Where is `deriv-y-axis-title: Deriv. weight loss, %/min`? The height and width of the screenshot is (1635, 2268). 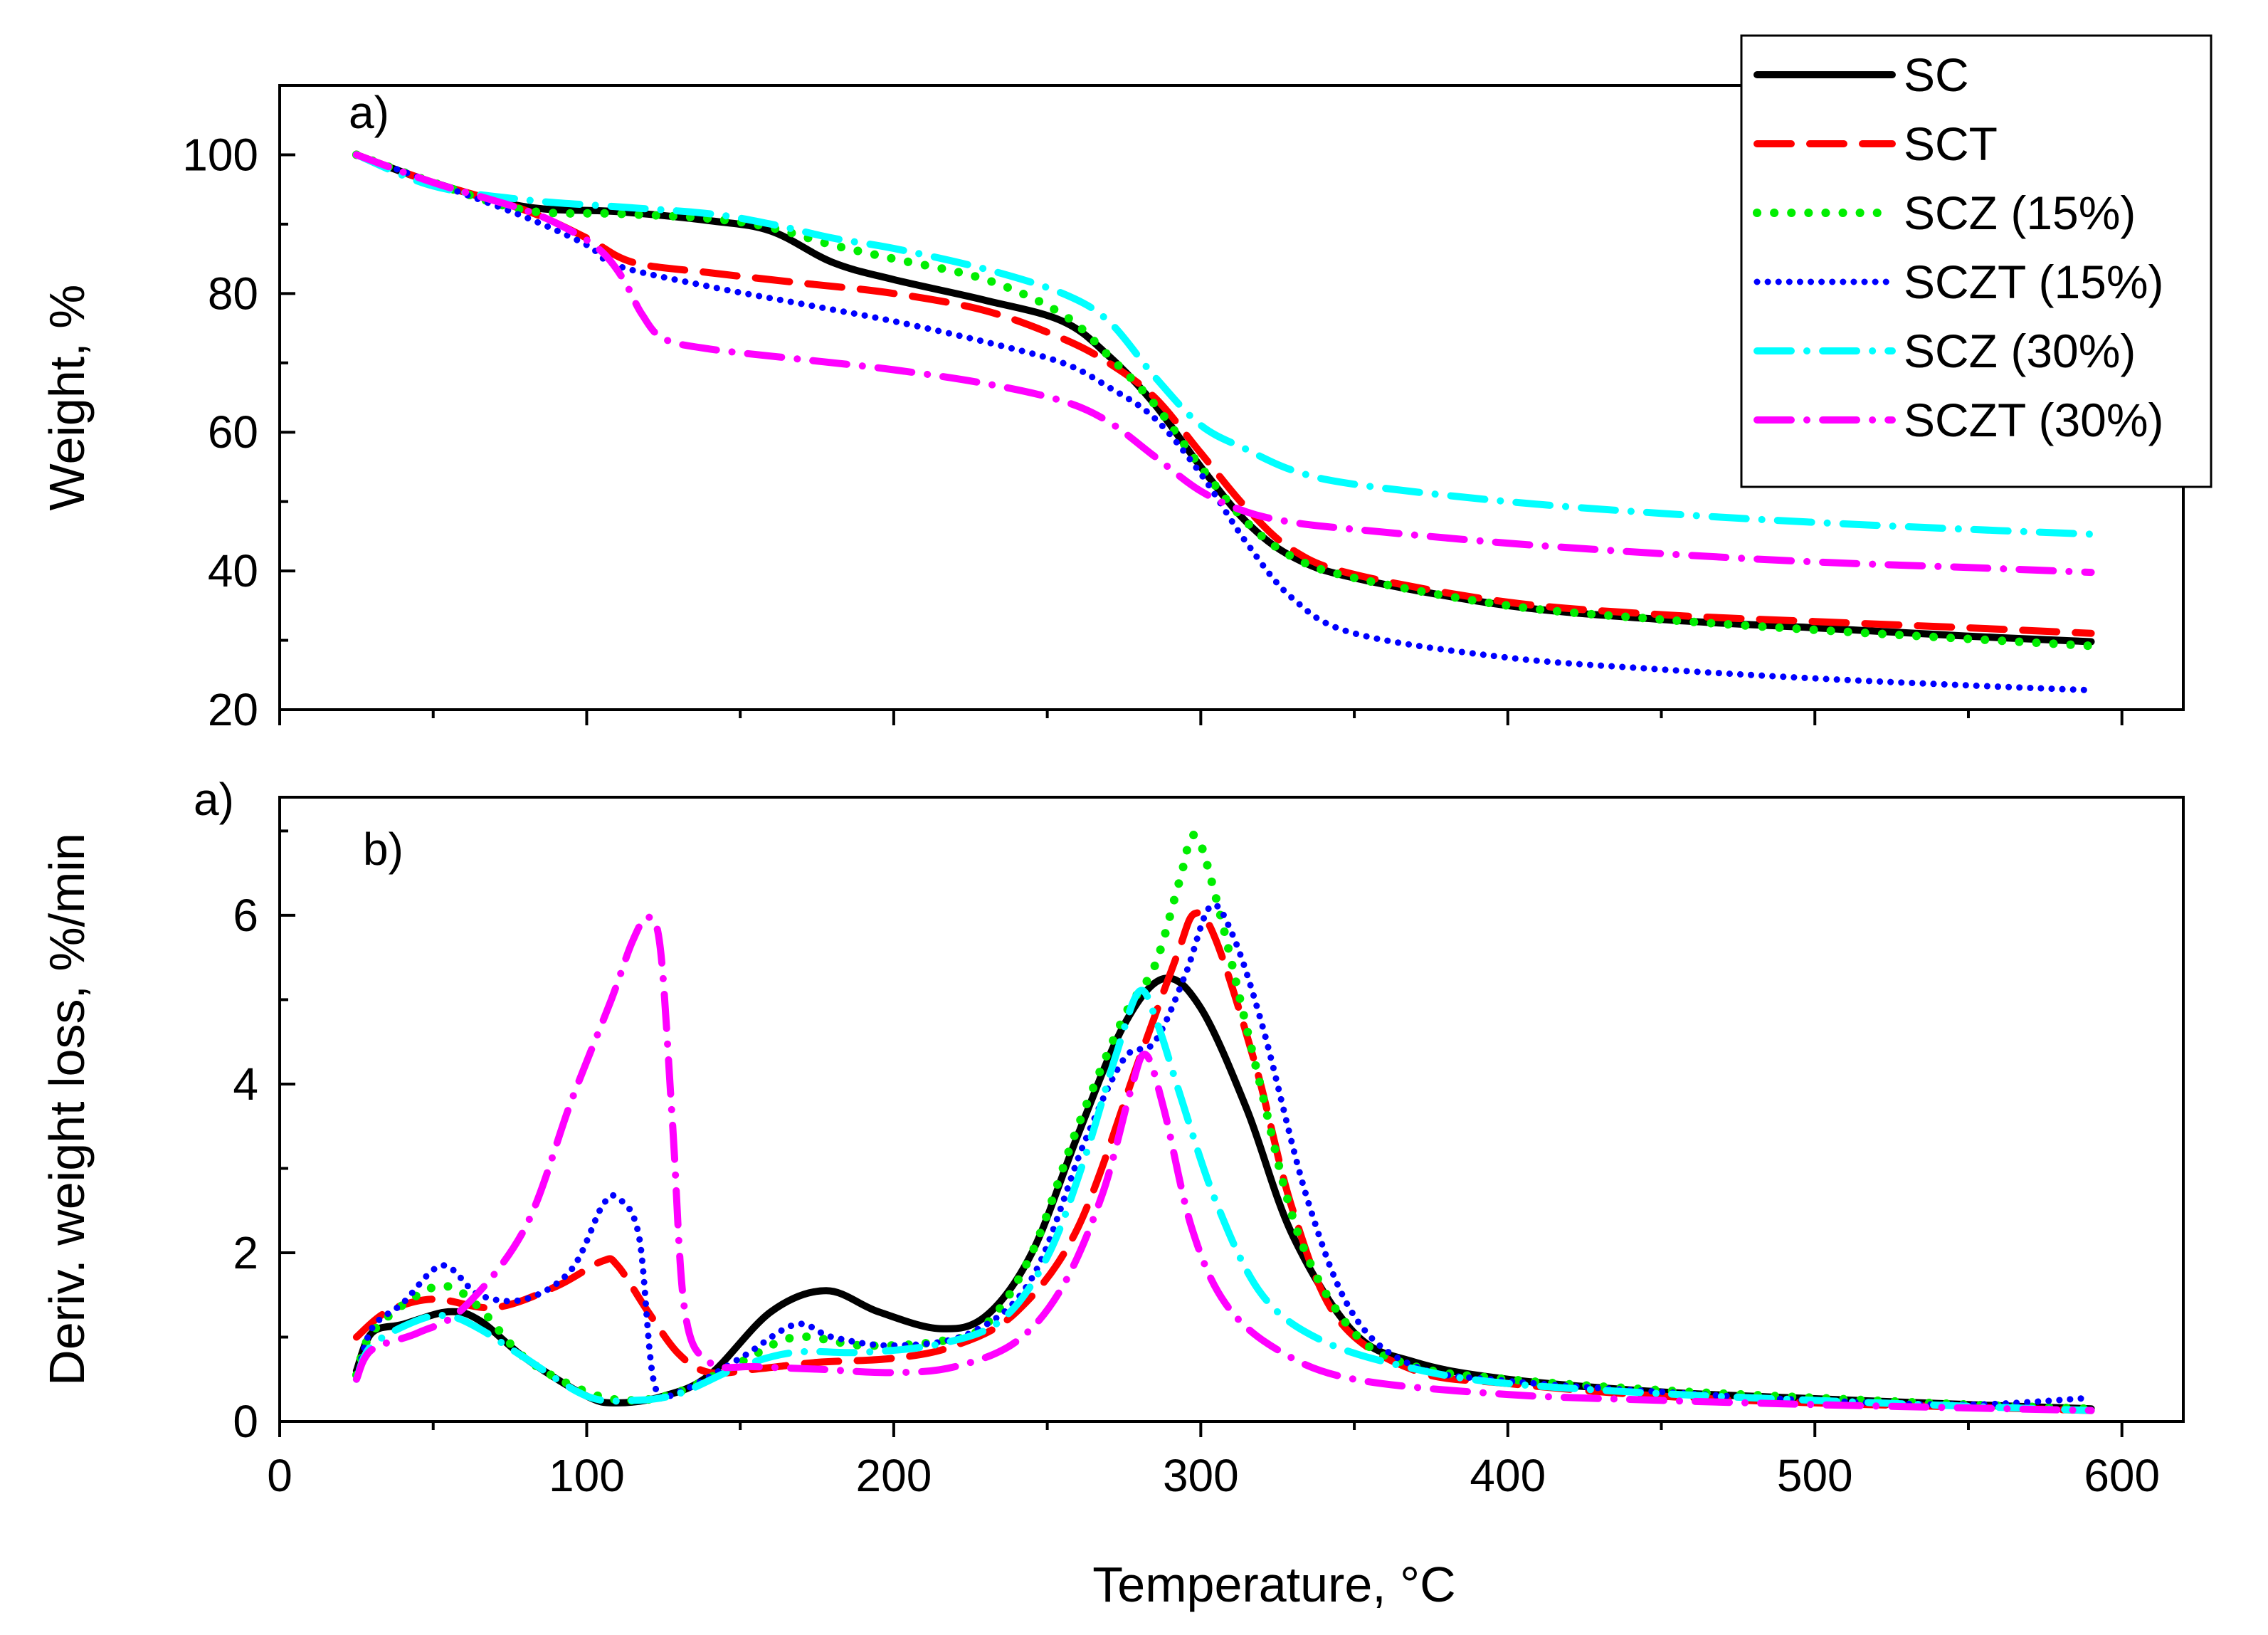 deriv-y-axis-title: Deriv. weight loss, %/min is located at coordinates (67, 1109).